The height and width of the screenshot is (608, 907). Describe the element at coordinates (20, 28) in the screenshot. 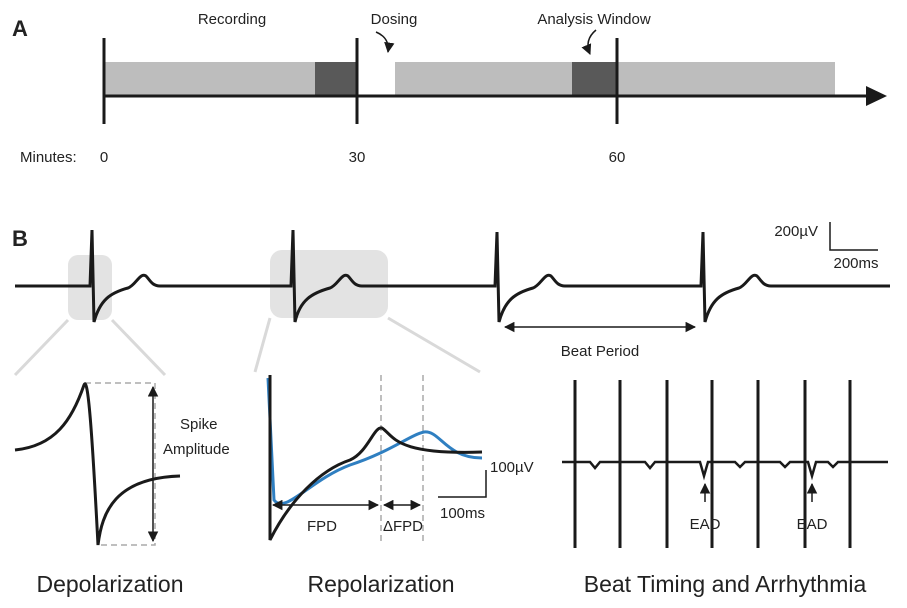

I see `panel-label: A` at that location.